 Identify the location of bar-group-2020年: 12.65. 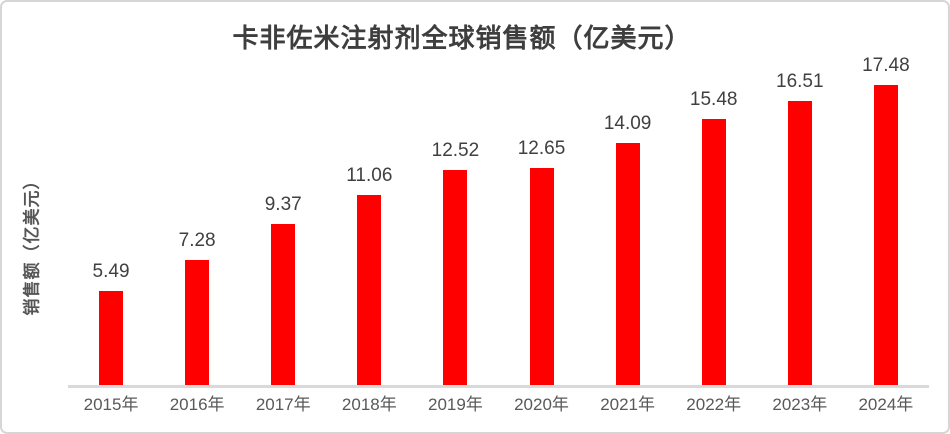
(541, 223).